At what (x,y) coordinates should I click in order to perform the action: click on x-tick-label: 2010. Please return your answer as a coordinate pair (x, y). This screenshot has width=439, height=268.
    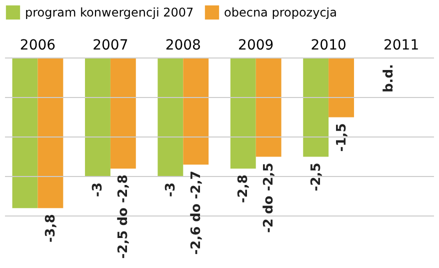
    Looking at the image, I should click on (328, 46).